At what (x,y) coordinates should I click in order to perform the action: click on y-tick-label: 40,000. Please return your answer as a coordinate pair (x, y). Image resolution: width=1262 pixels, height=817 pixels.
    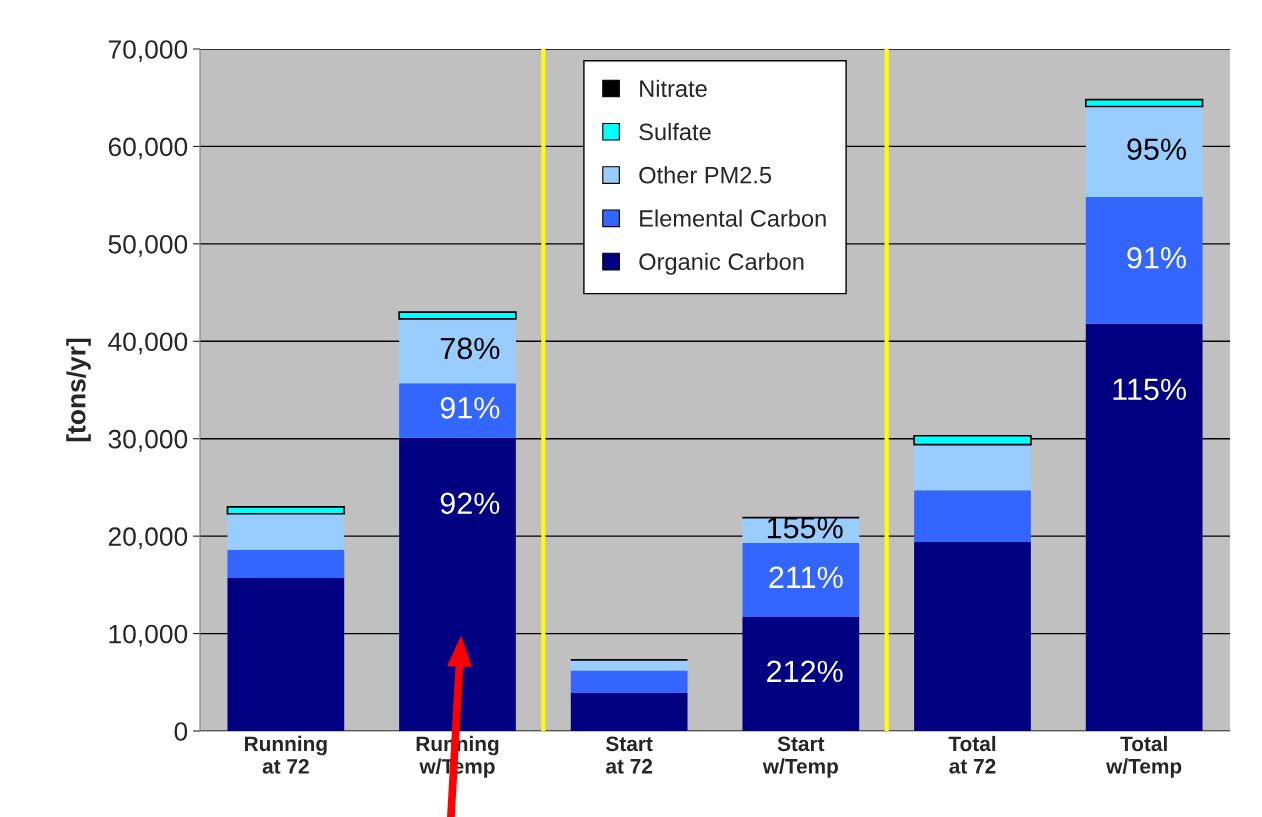
    Looking at the image, I should click on (148, 343).